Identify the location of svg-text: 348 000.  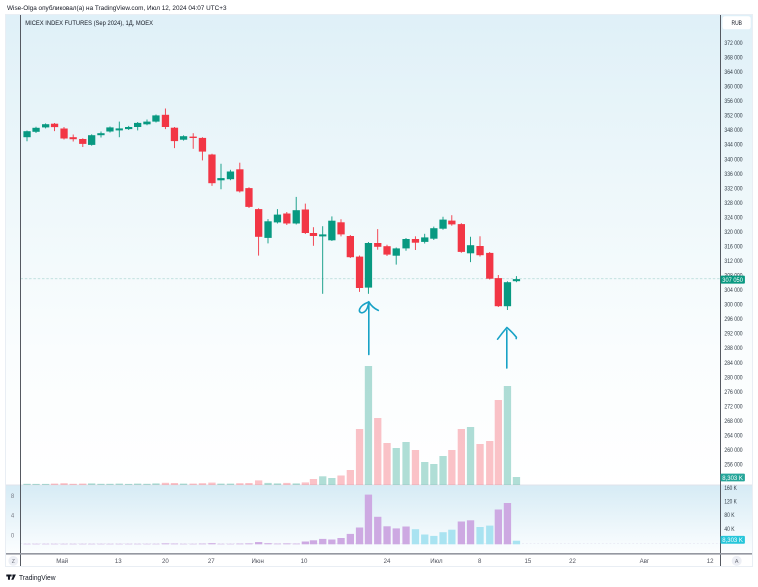
(733, 130).